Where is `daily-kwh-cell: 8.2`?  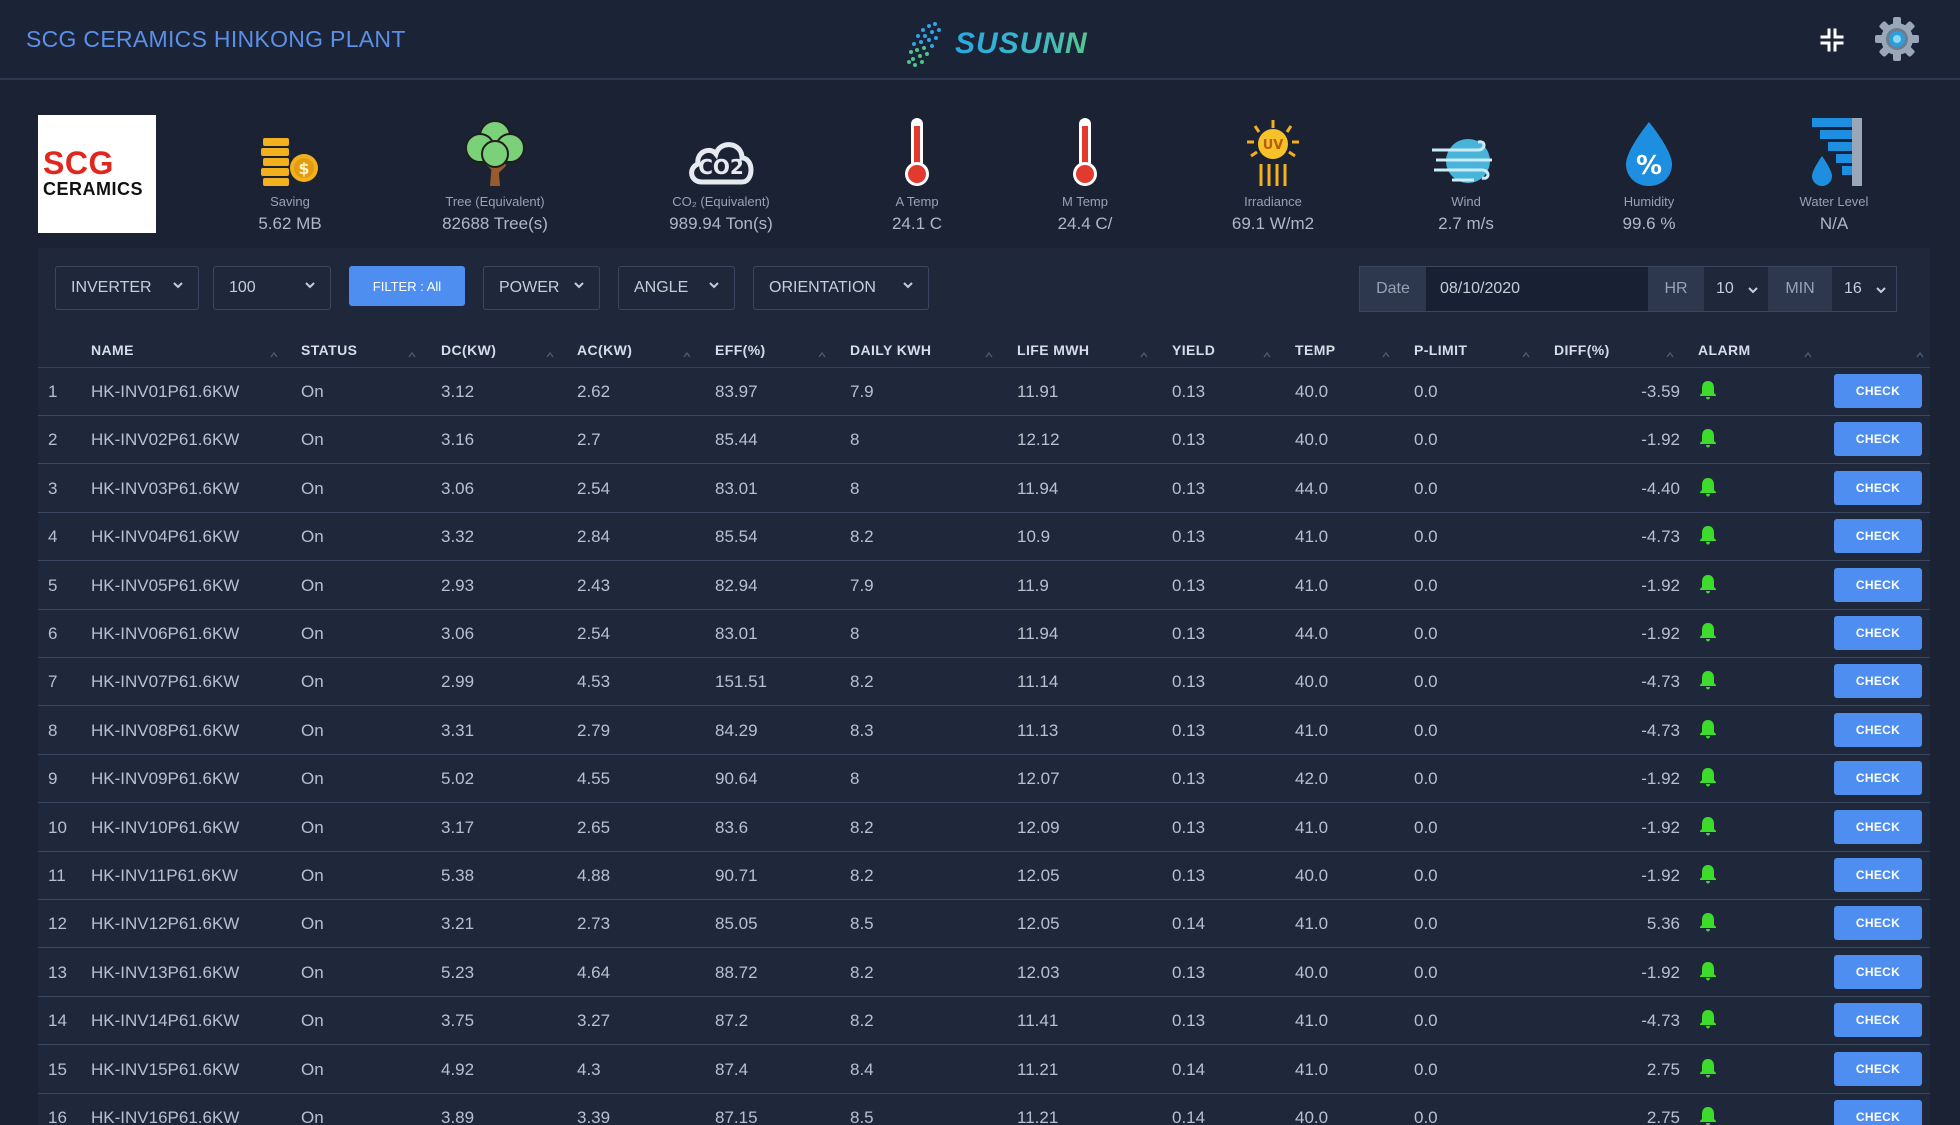
daily-kwh-cell: 8.2 is located at coordinates (862, 537).